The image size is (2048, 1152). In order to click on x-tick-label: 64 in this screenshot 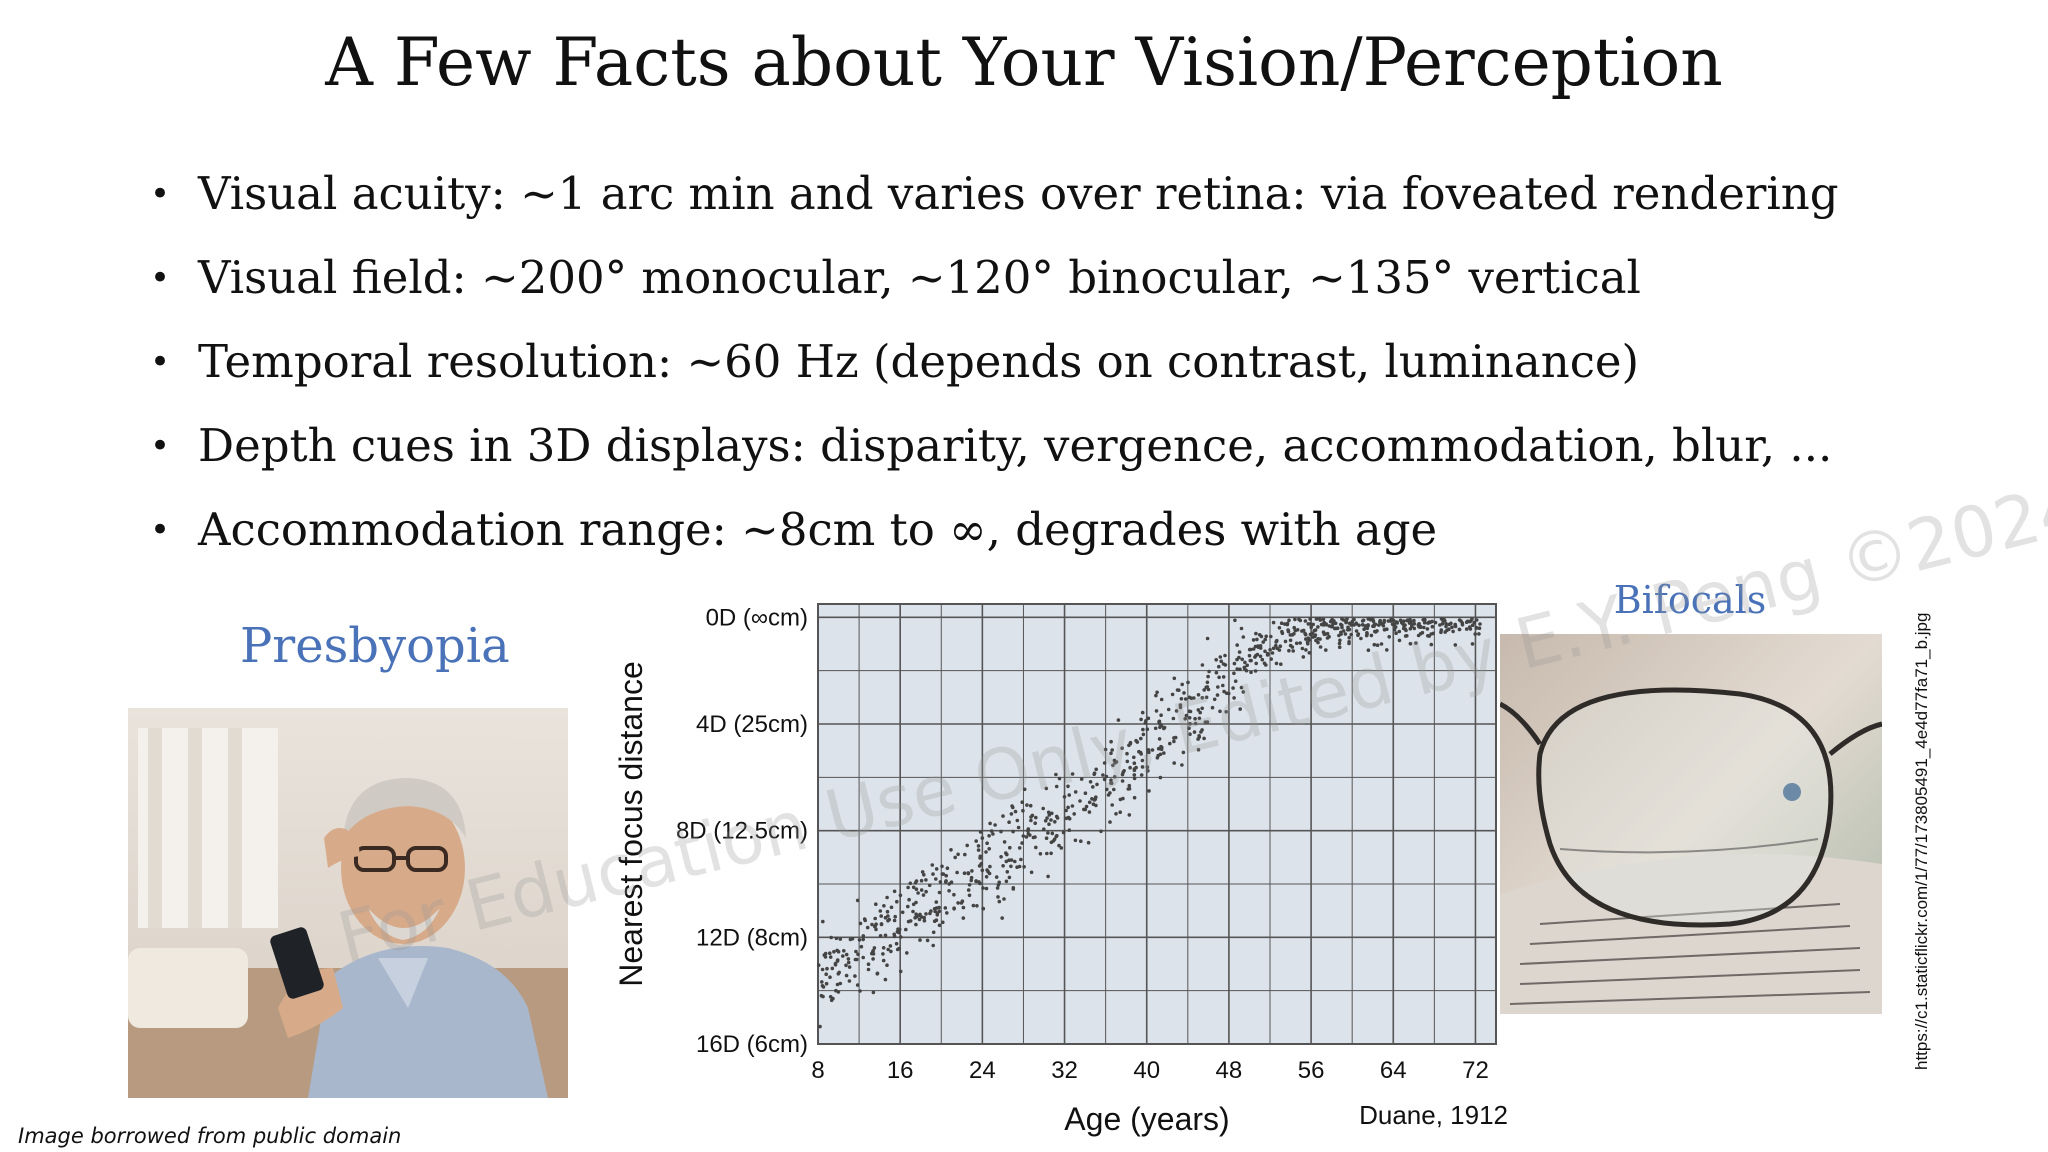, I will do `click(1393, 1070)`.